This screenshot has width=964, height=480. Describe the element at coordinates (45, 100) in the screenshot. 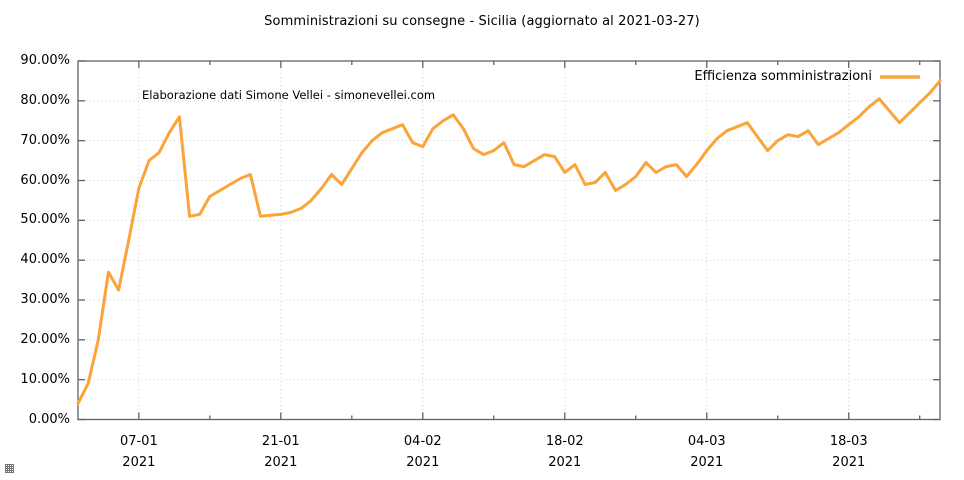

I see `y-tick-label: 80.00%` at that location.